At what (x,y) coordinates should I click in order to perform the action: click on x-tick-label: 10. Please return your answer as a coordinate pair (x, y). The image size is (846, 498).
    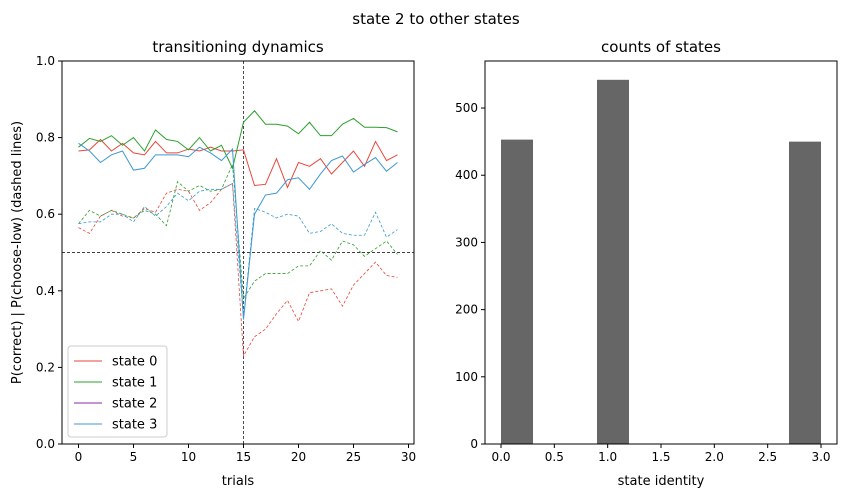
    Looking at the image, I should click on (188, 457).